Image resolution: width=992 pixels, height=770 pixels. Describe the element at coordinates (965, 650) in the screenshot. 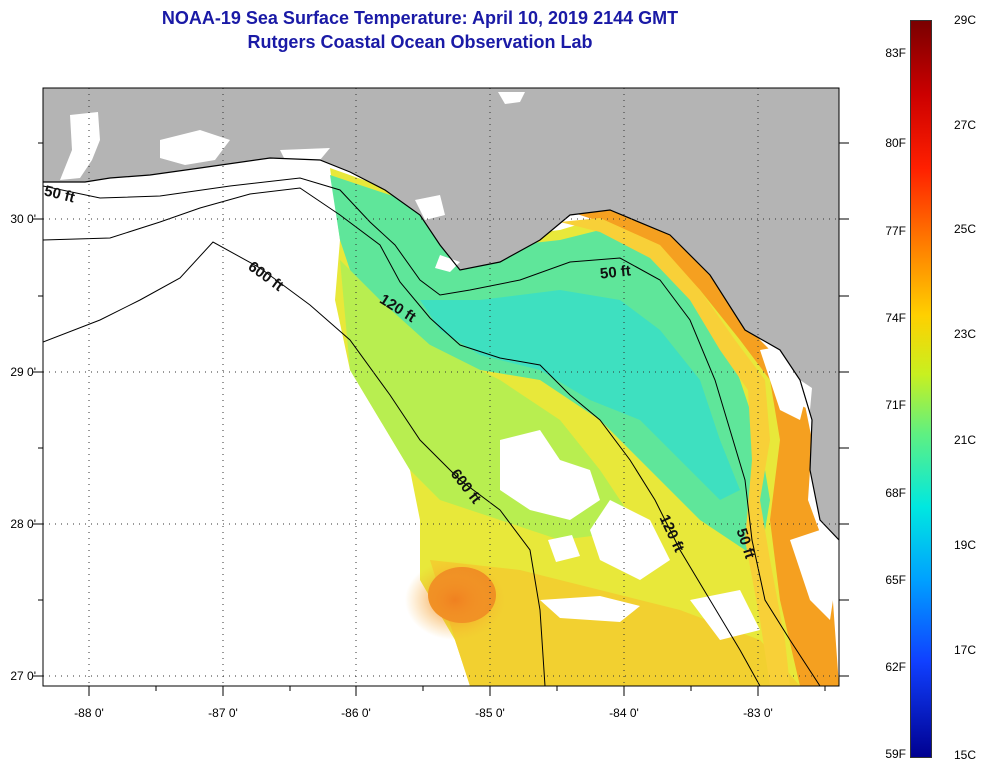

I see `colorbar-c-17: 17C` at that location.